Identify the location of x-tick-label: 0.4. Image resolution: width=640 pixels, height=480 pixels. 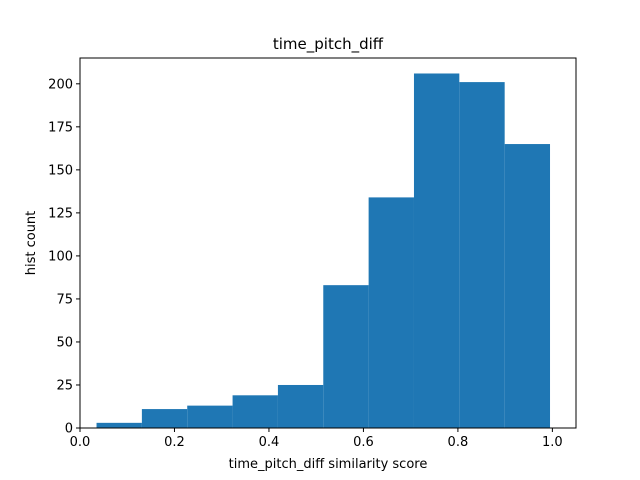
(269, 442).